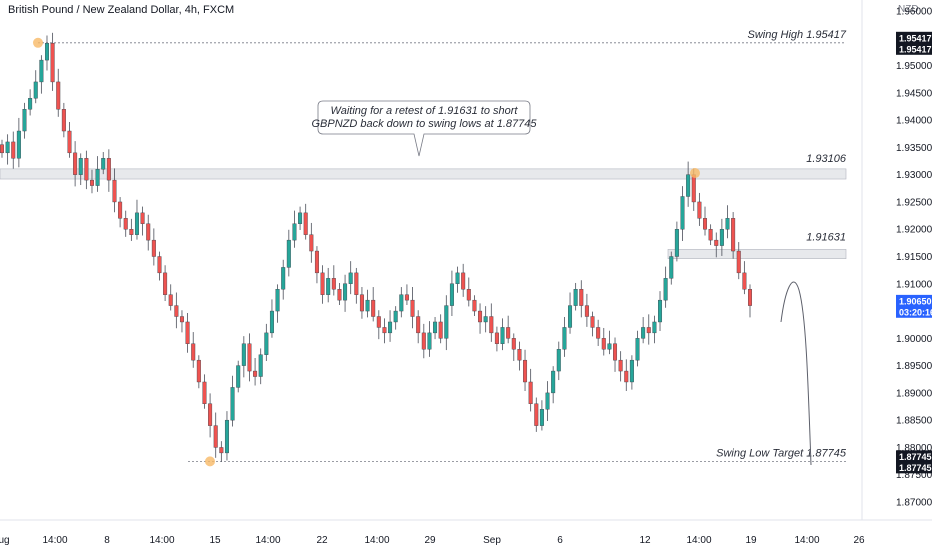  Describe the element at coordinates (781, 453) in the screenshot. I see `swing-low-label: Swing Low Target 1.87745` at that location.